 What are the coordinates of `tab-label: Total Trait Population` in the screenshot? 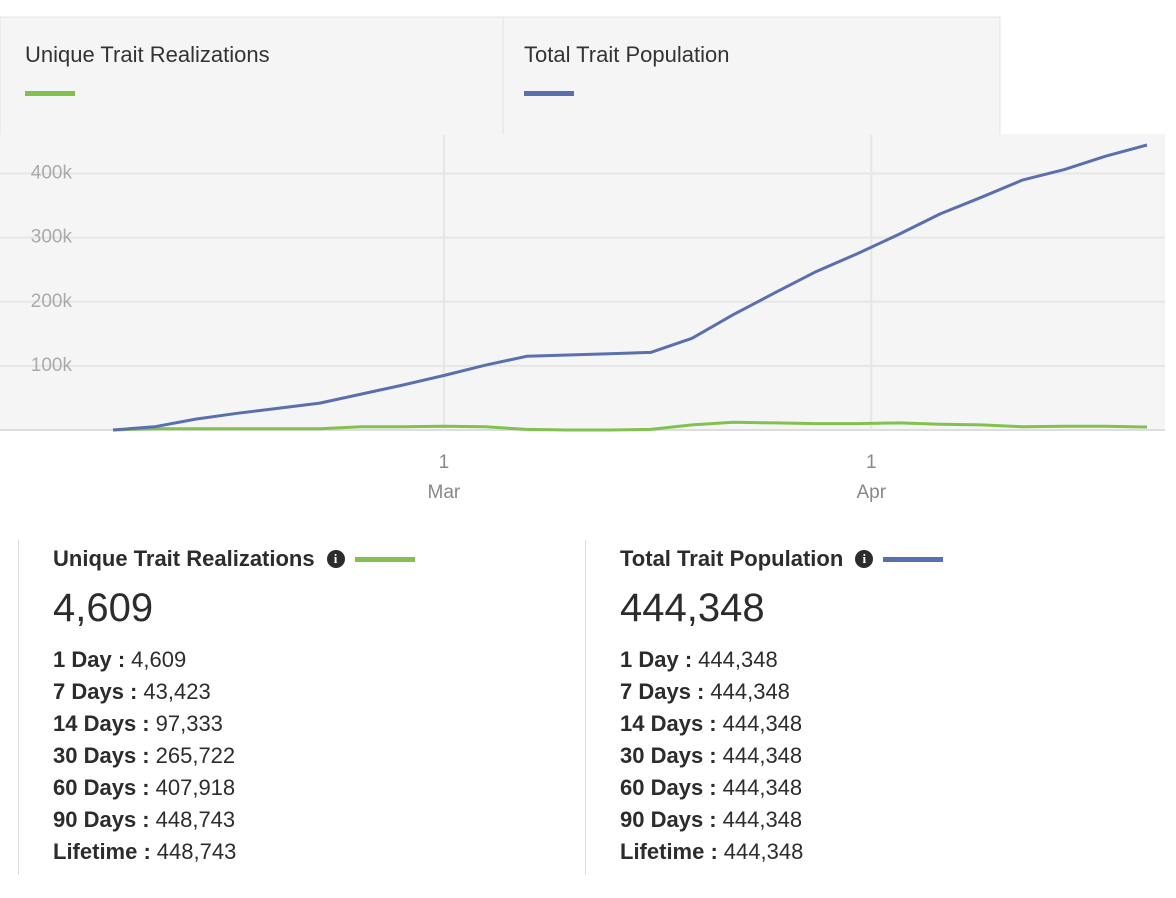 It's located at (626, 54).